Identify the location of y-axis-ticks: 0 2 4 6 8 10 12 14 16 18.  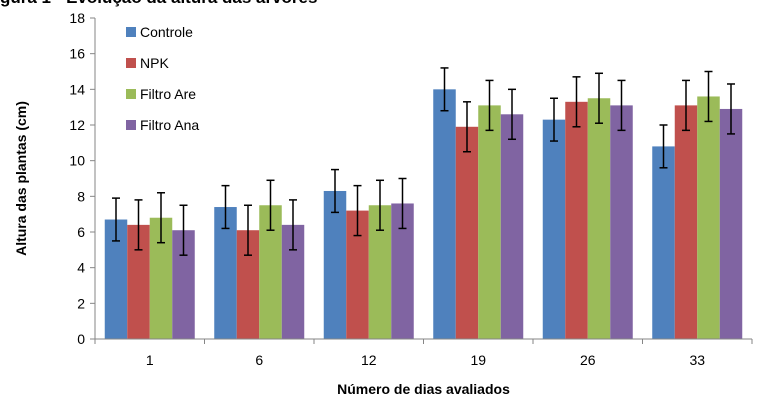
(82, 178).